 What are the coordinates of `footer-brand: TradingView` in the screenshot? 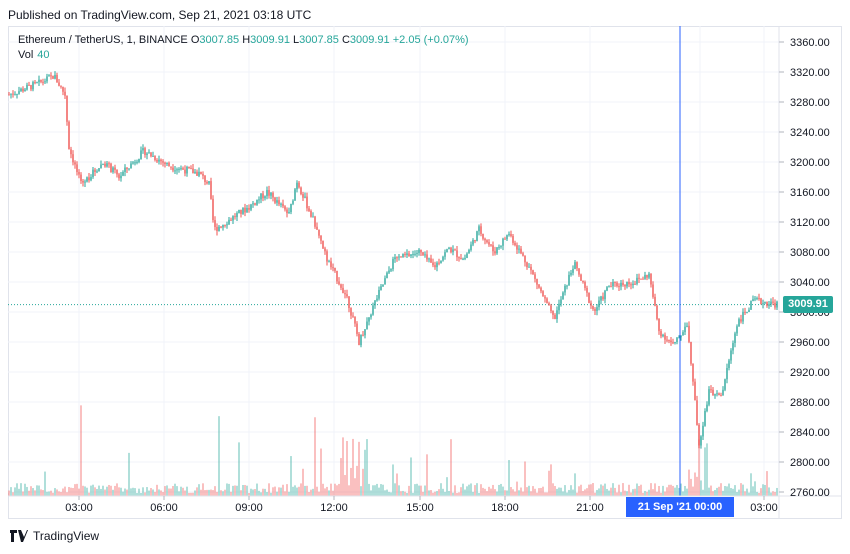 It's located at (54, 536).